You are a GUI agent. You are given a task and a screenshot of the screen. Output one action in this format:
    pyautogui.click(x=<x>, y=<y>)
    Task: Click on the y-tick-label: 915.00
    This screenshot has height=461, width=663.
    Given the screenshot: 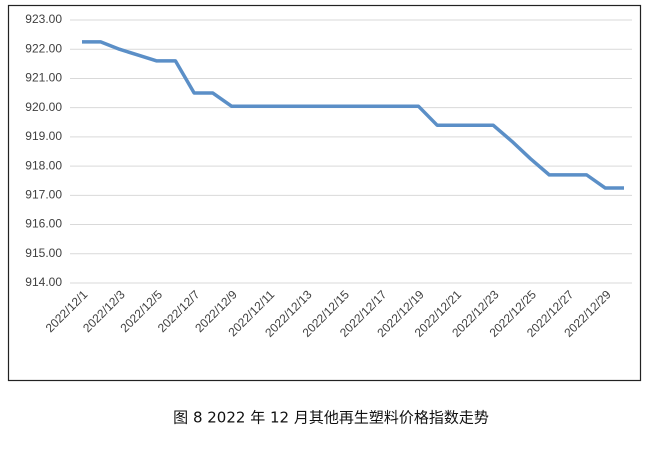 What is the action you would take?
    pyautogui.click(x=43, y=253)
    